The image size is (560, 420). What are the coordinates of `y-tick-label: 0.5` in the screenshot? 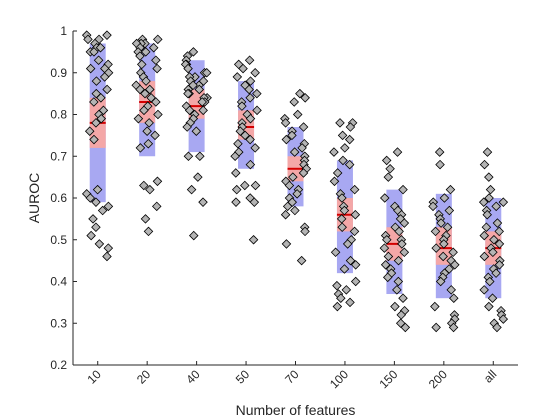 It's located at (58, 240).